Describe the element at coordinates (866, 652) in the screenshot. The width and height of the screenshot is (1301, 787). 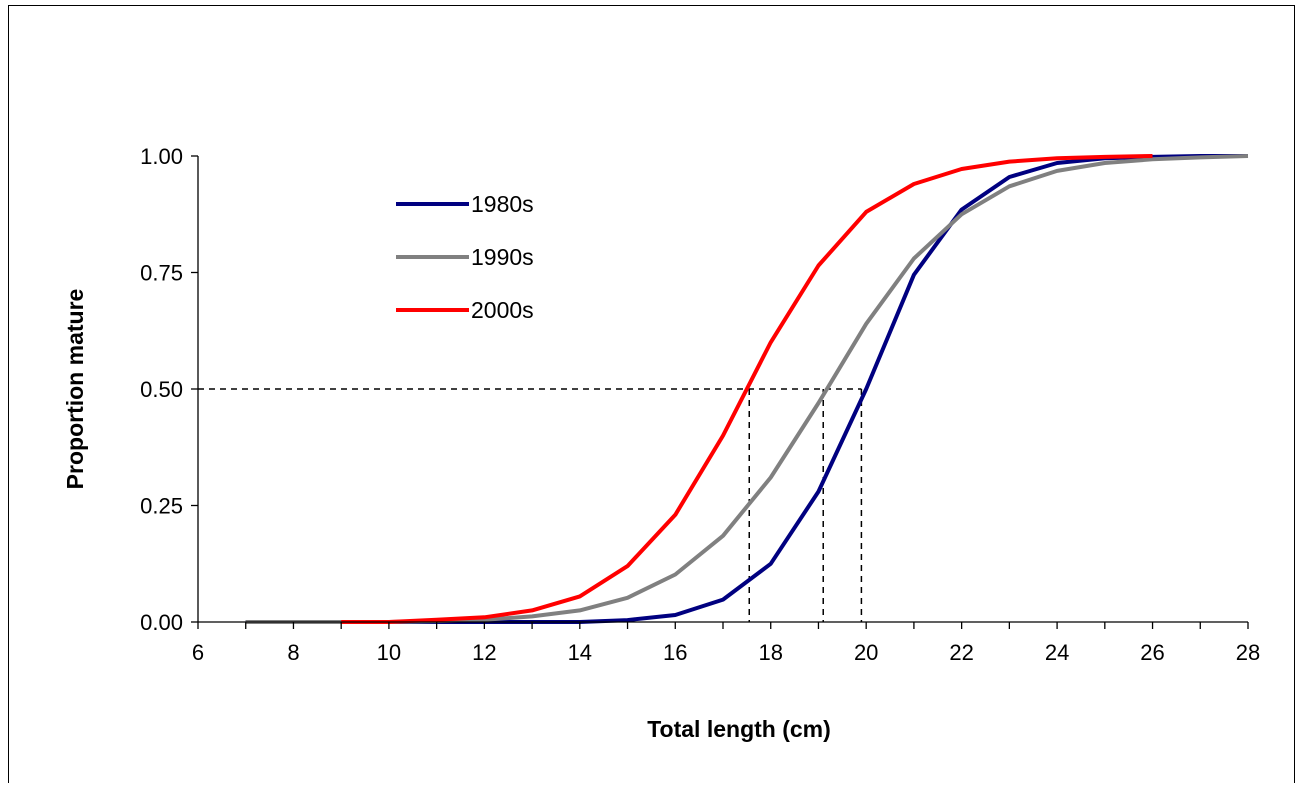
I see `x-tick-label: 20` at that location.